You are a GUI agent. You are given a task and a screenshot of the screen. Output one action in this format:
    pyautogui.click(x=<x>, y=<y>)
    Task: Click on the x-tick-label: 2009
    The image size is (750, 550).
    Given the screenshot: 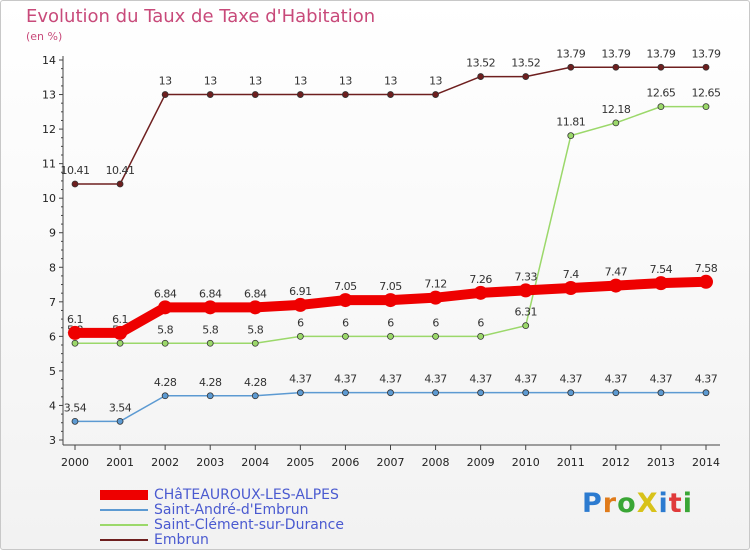 What is the action you would take?
    pyautogui.click(x=481, y=462)
    